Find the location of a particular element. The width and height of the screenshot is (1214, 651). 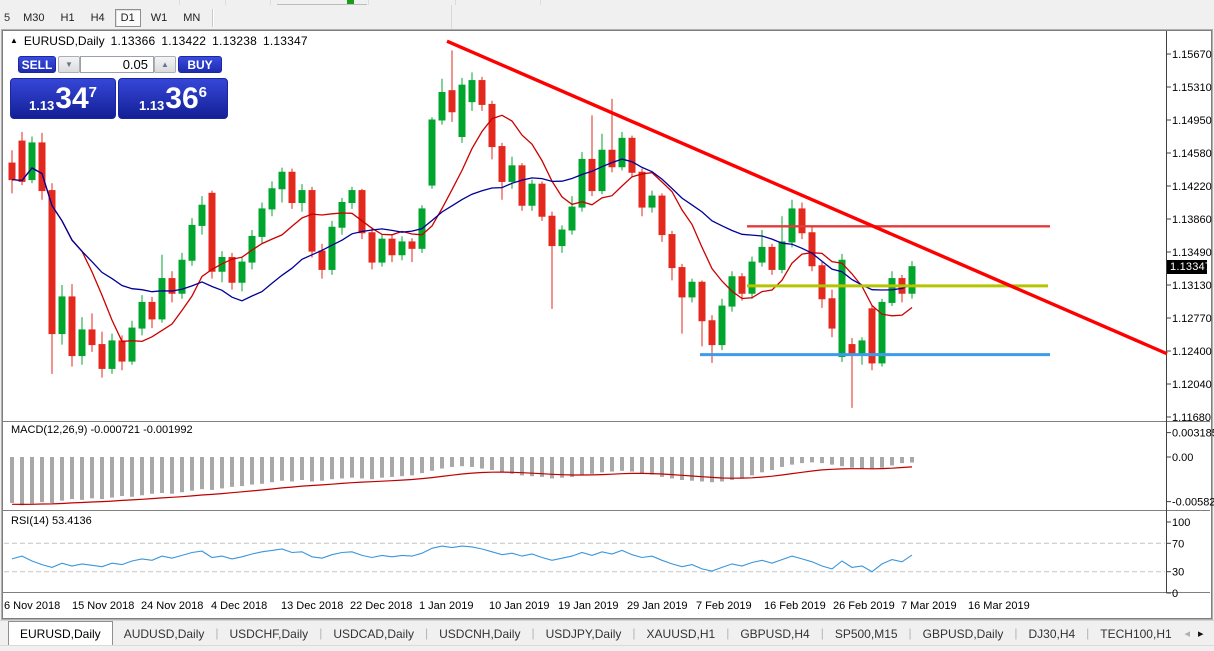

tab-scroll-left-icon: ◂ is located at coordinates (1187, 633).